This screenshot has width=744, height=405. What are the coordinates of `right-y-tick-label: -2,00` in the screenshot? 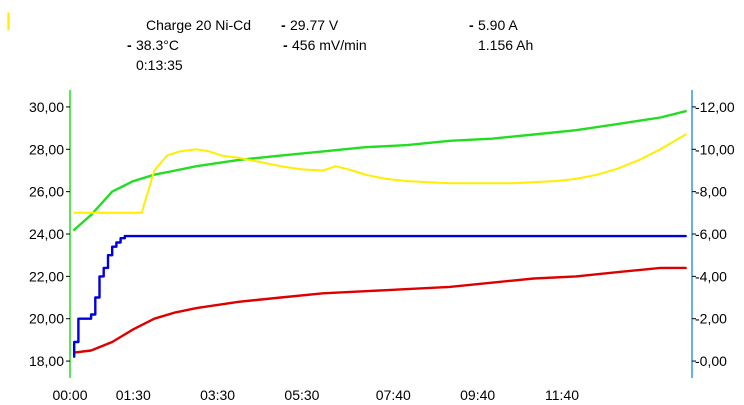 It's located at (711, 319).